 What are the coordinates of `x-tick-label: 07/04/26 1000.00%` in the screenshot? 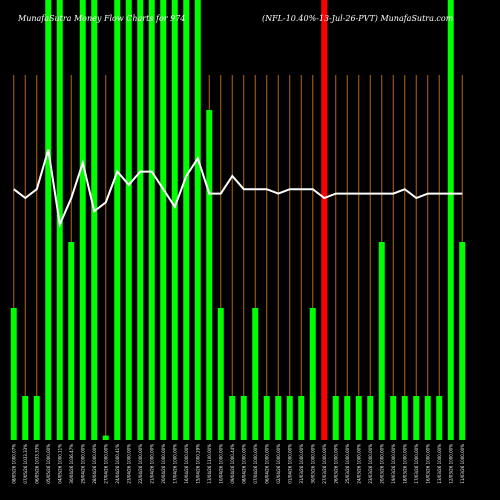 It's located at (255, 464).